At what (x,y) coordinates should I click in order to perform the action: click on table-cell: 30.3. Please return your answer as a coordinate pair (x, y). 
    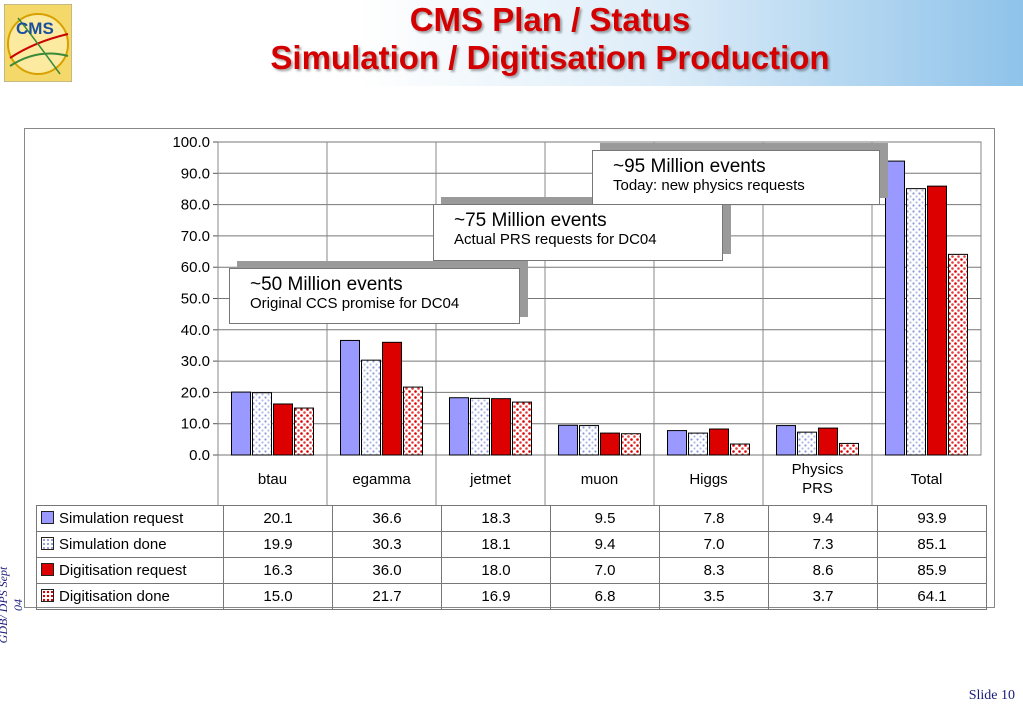
    Looking at the image, I should click on (387, 544).